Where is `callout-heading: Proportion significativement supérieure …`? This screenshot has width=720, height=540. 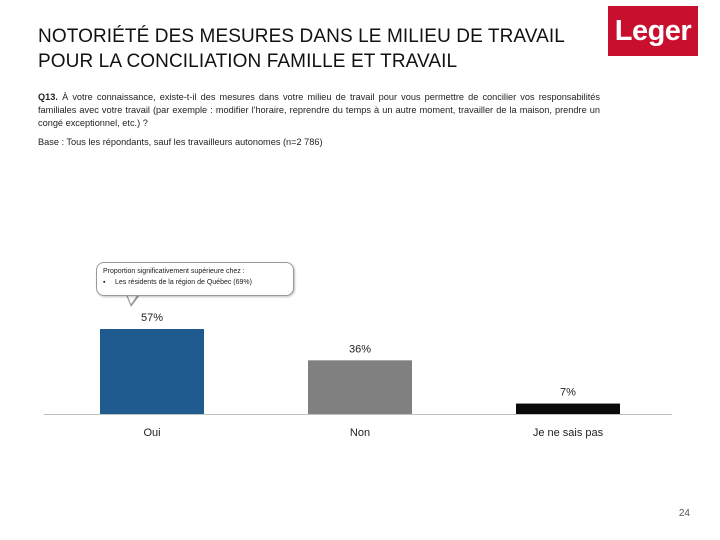
callout-heading: Proportion significativement supérieure … is located at coordinates (174, 271).